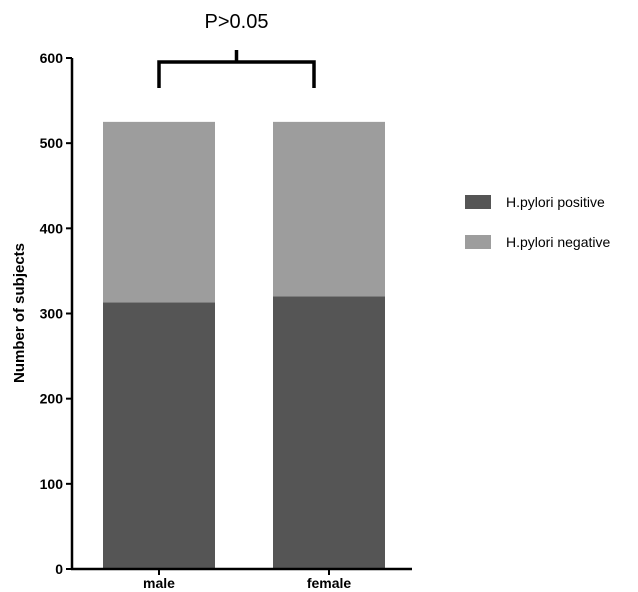  I want to click on y-tick-label: 0, so click(59, 569).